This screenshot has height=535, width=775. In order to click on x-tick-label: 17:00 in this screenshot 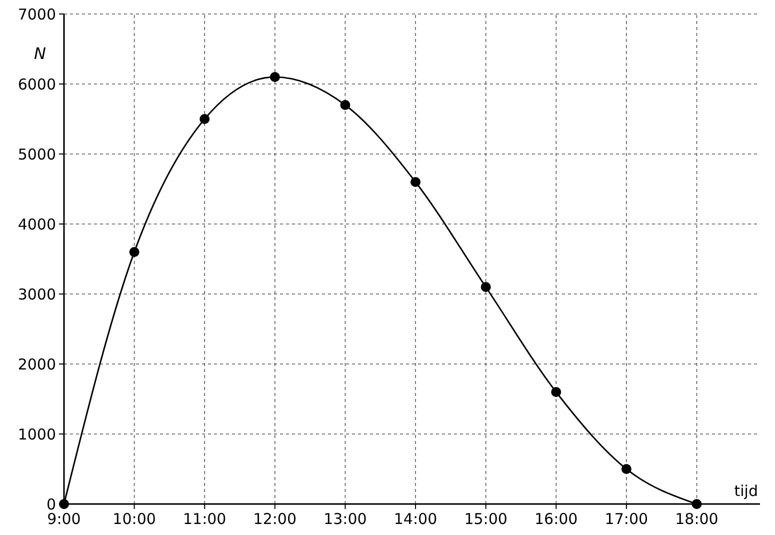, I will do `click(626, 519)`.